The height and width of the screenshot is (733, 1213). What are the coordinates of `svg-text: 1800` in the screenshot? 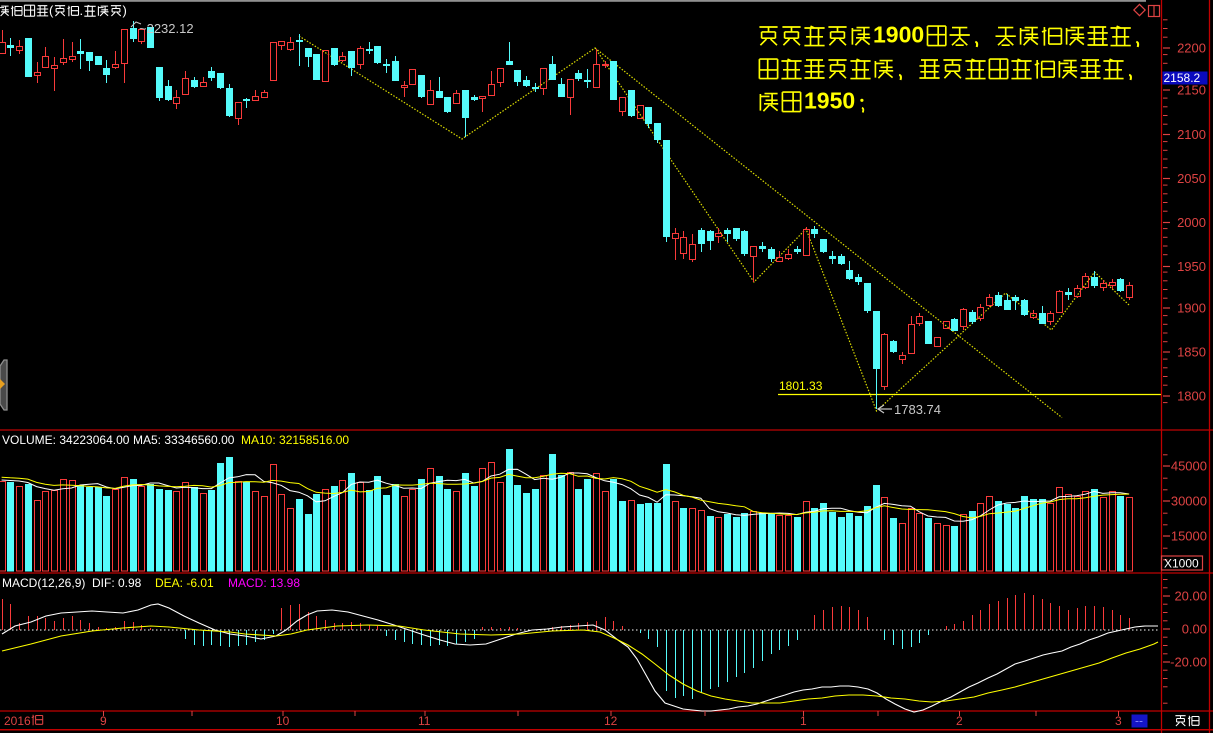 It's located at (1191, 396).